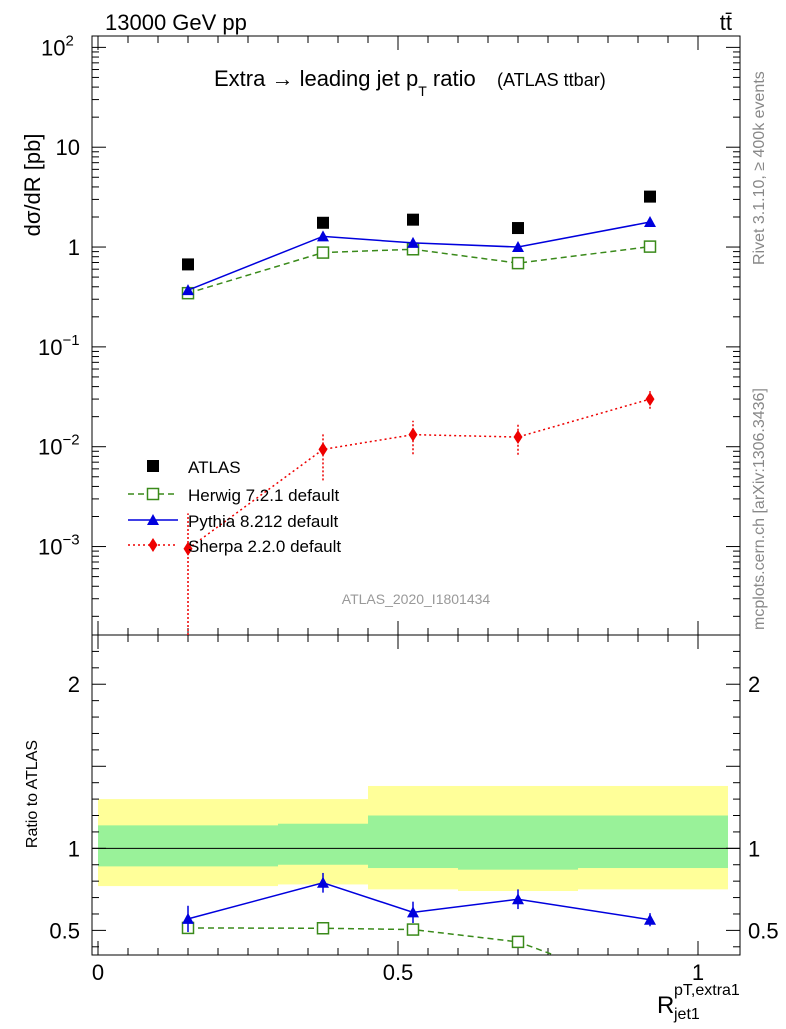 The height and width of the screenshot is (1029, 786). I want to click on main-y-tick-label-2: 1, so click(74, 247).